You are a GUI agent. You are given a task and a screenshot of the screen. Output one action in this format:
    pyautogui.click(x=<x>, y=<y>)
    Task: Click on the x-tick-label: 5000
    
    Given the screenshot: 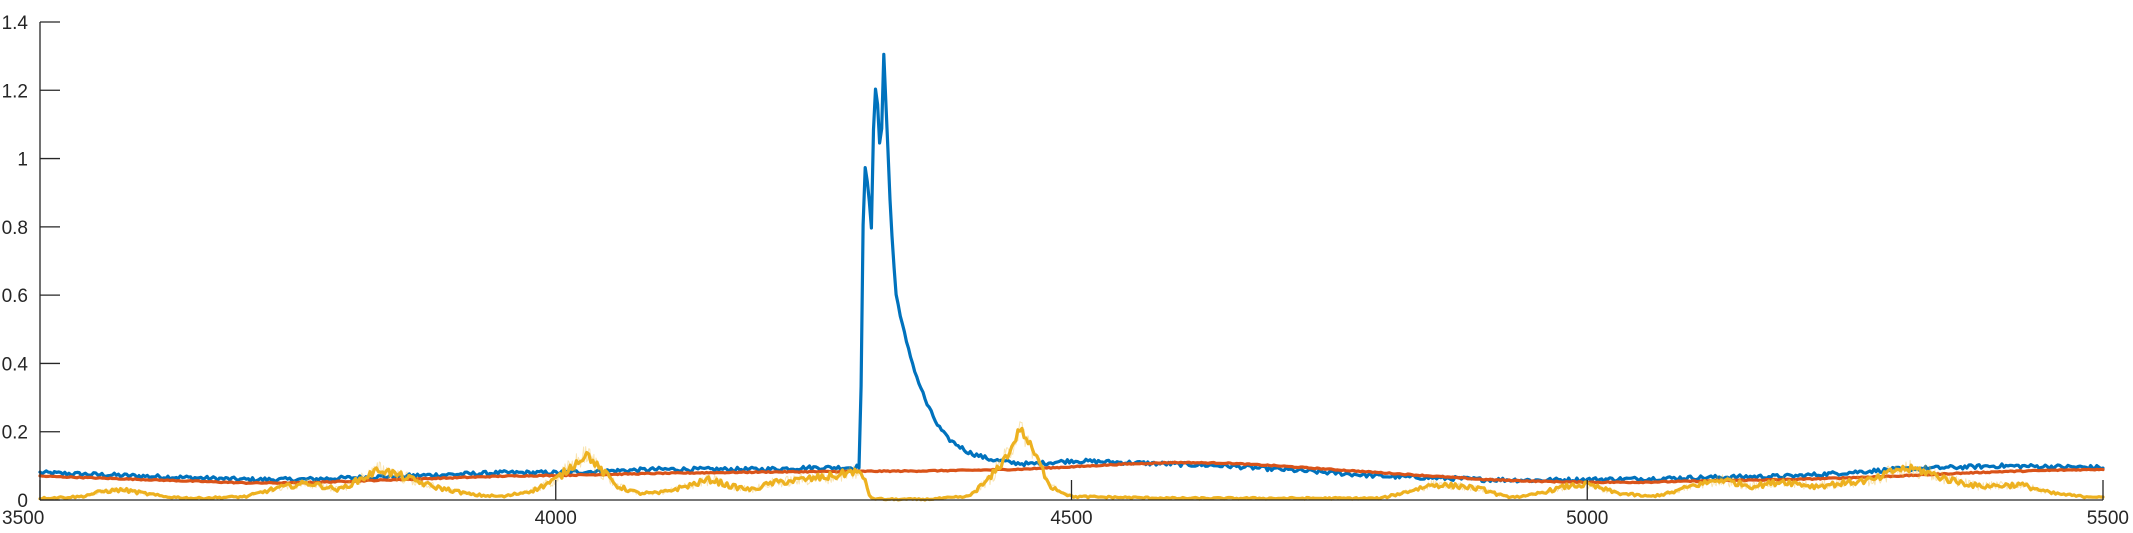 What is the action you would take?
    pyautogui.click(x=1587, y=518)
    